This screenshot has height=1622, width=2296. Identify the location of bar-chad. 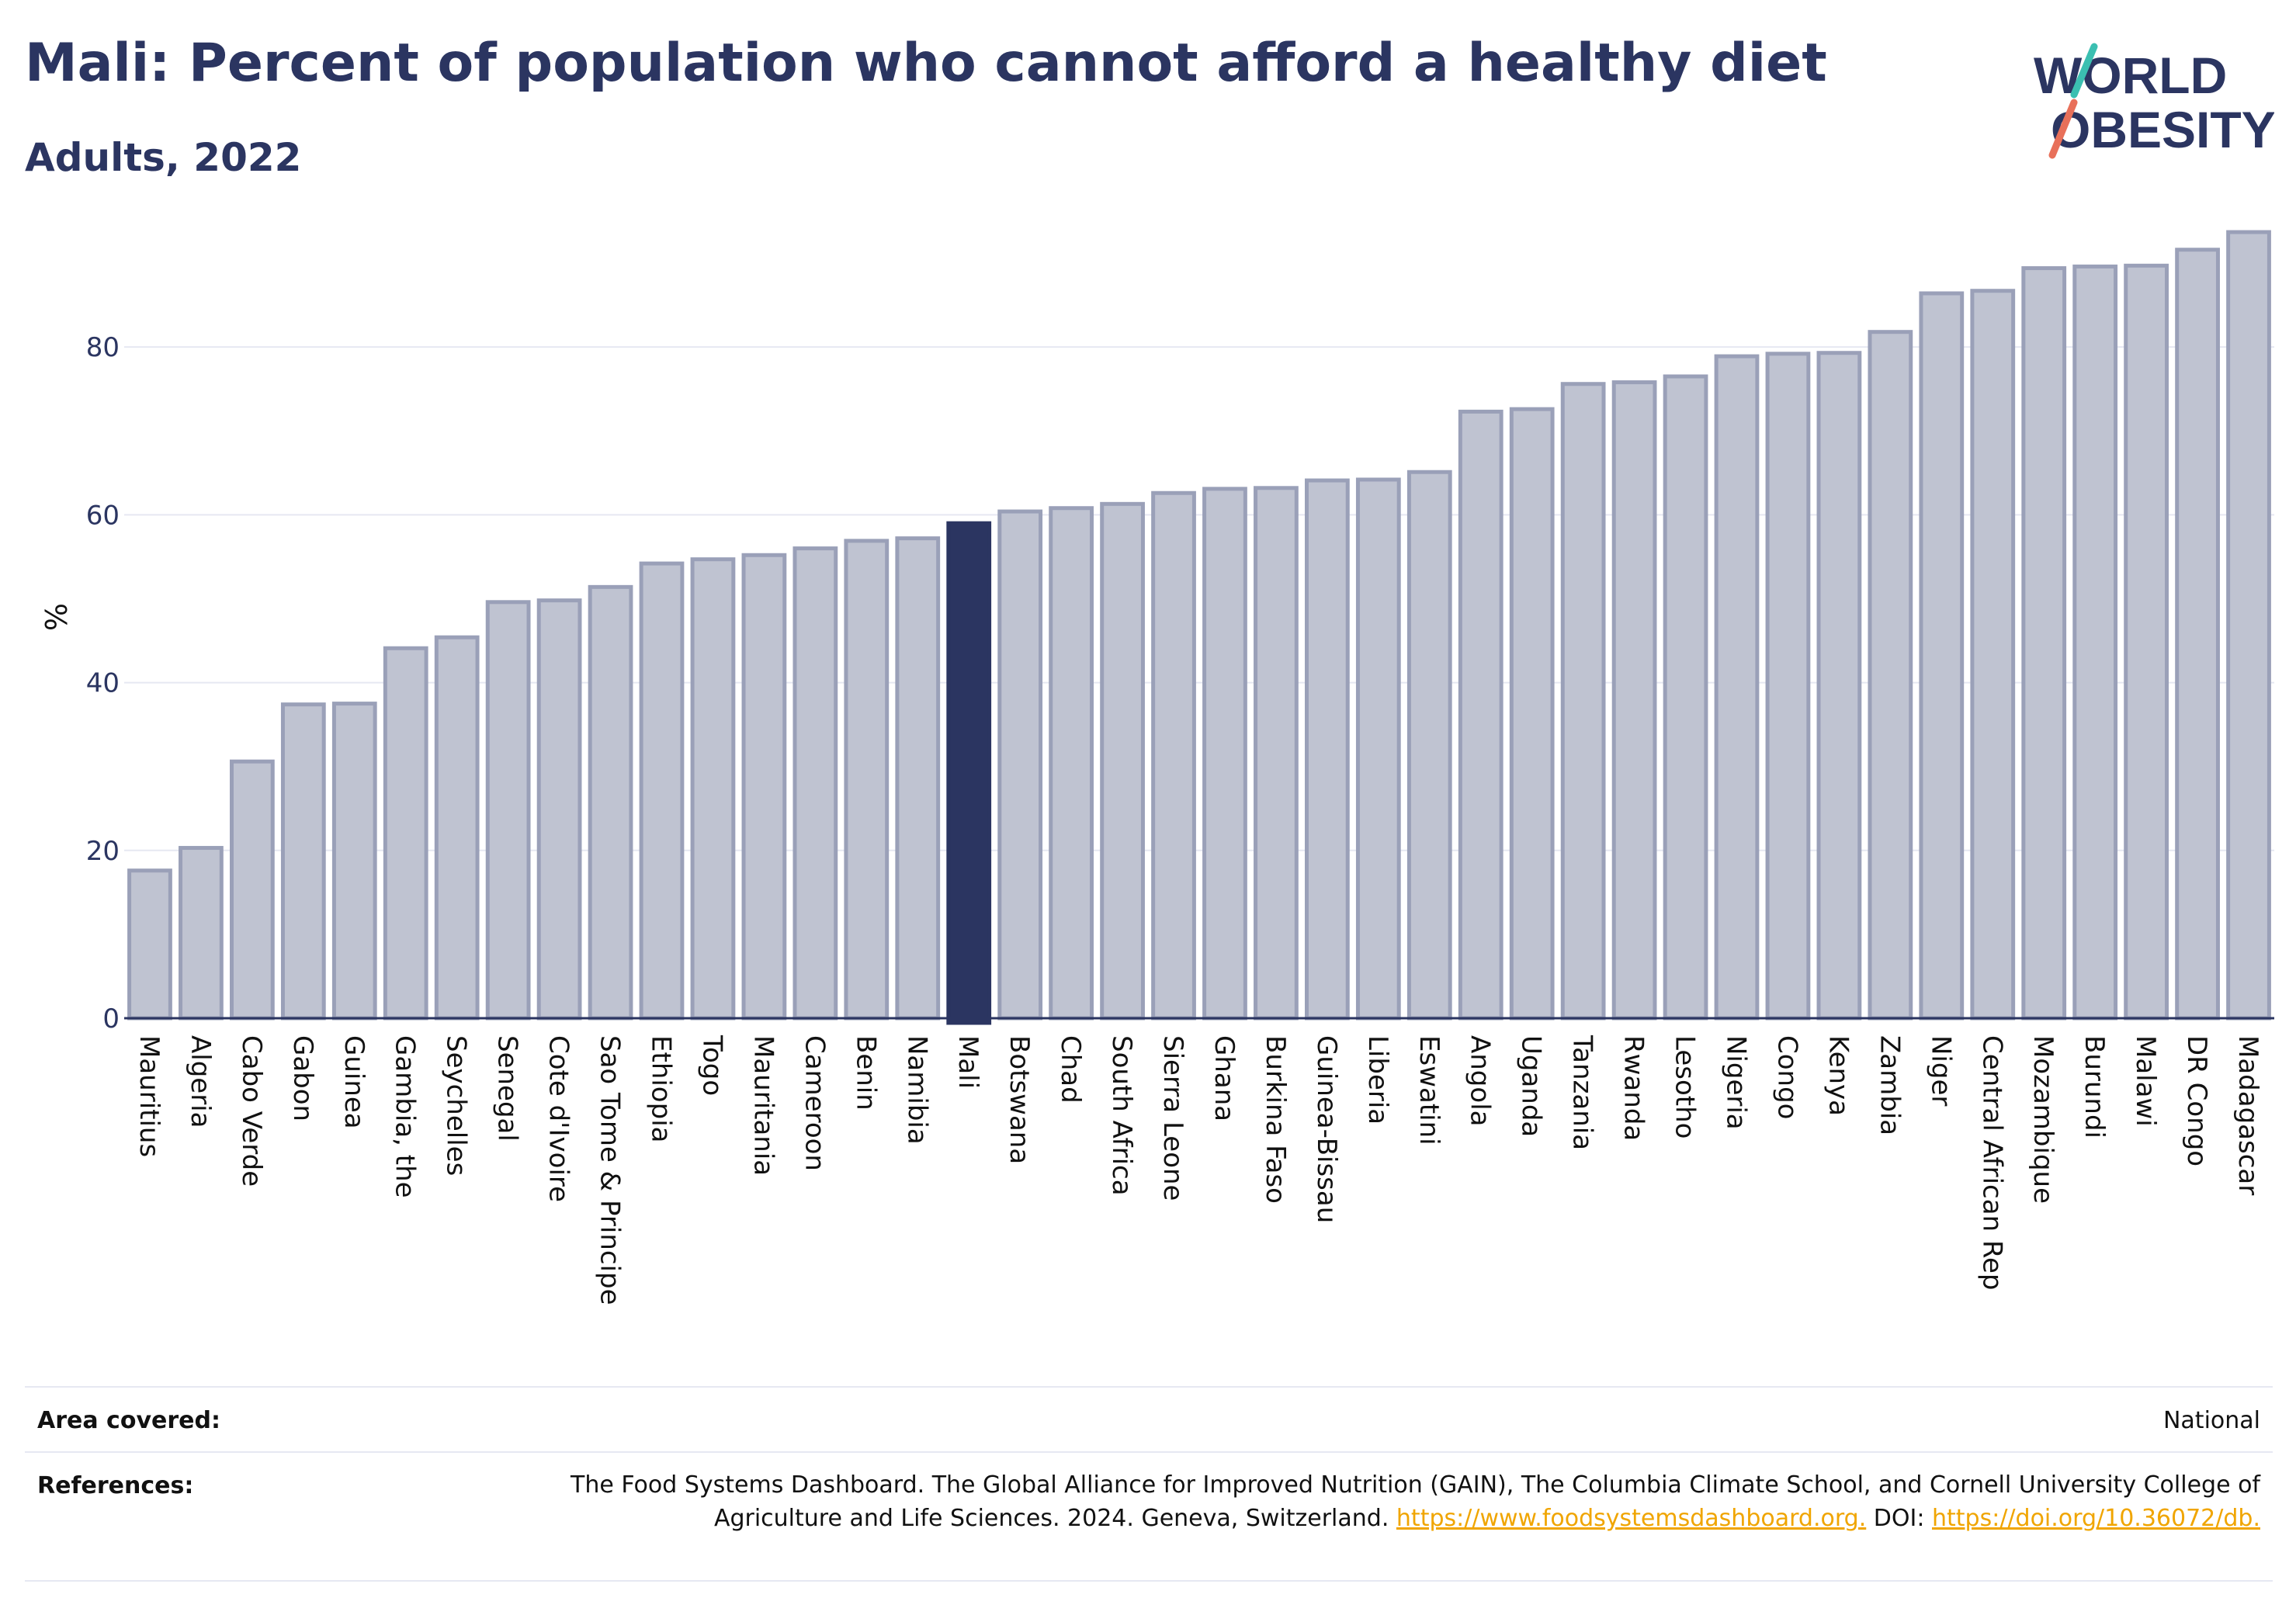
(1071, 763).